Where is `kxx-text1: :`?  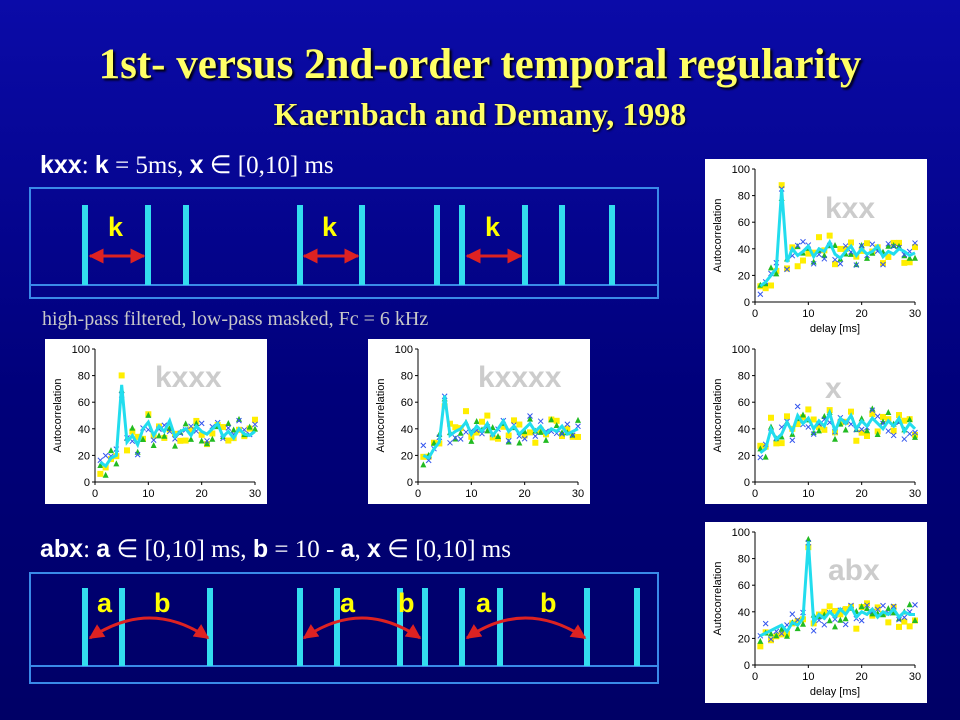 kxx-text1: : is located at coordinates (88, 165).